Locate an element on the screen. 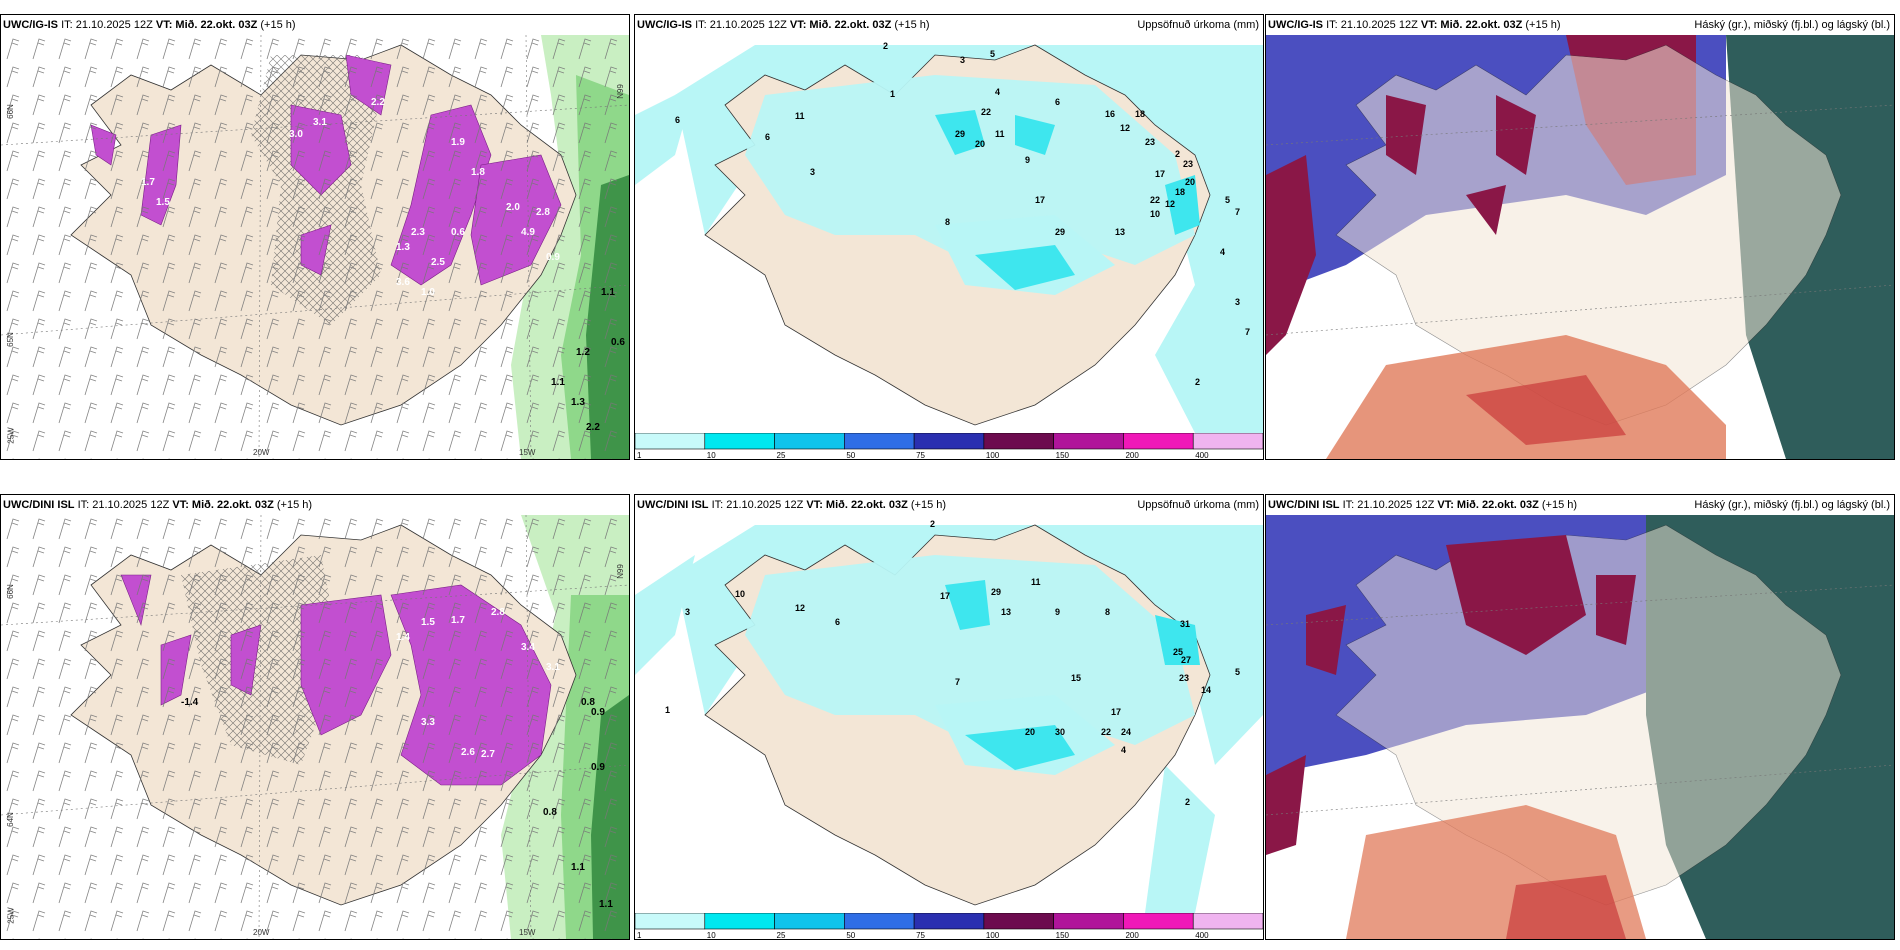 This screenshot has width=1900, height=950. lat-label-64n: 64N is located at coordinates (10, 819).